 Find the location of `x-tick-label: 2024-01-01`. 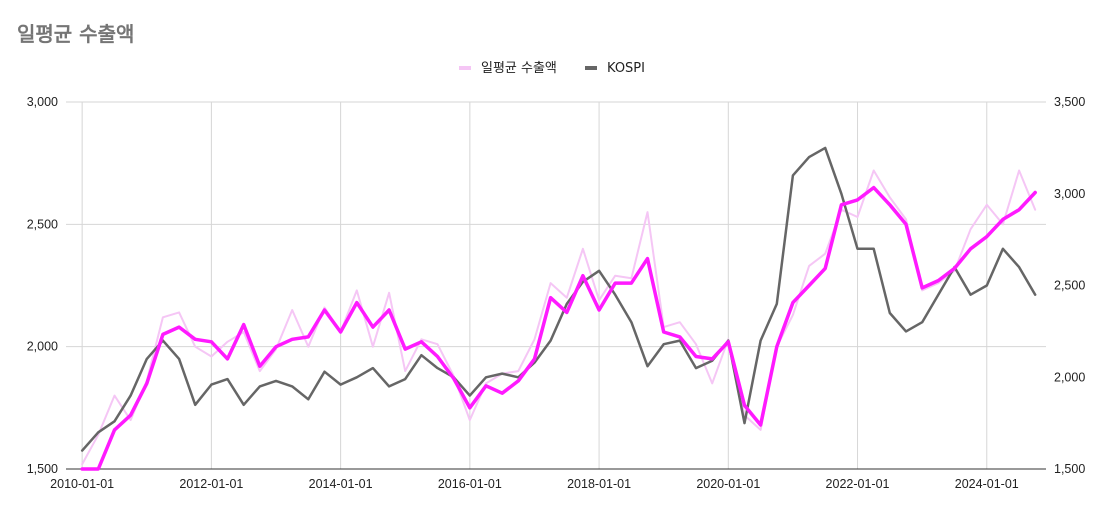

x-tick-label: 2024-01-01 is located at coordinates (987, 484).